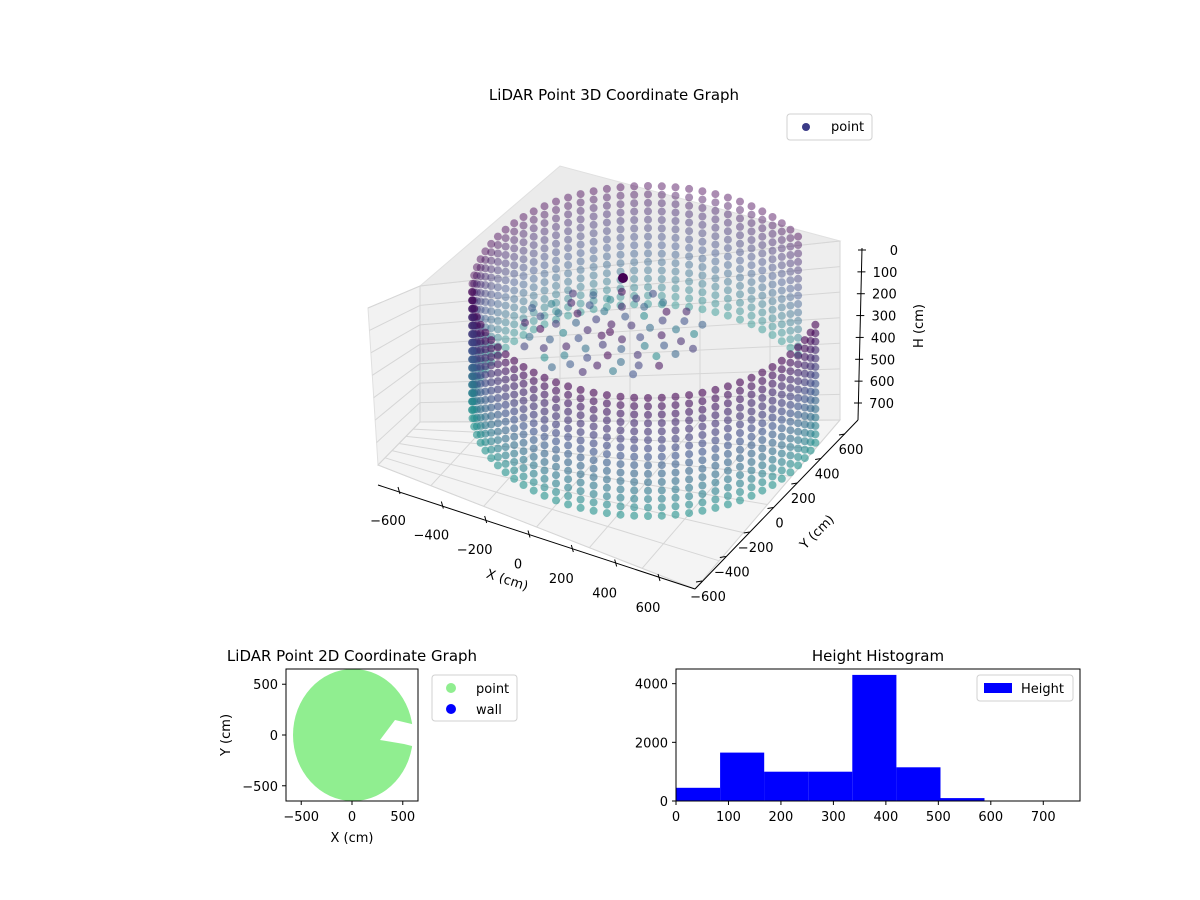 This screenshot has width=1200, height=900. What do you see at coordinates (847, 127) in the screenshot?
I see `legend-3d-label: point` at bounding box center [847, 127].